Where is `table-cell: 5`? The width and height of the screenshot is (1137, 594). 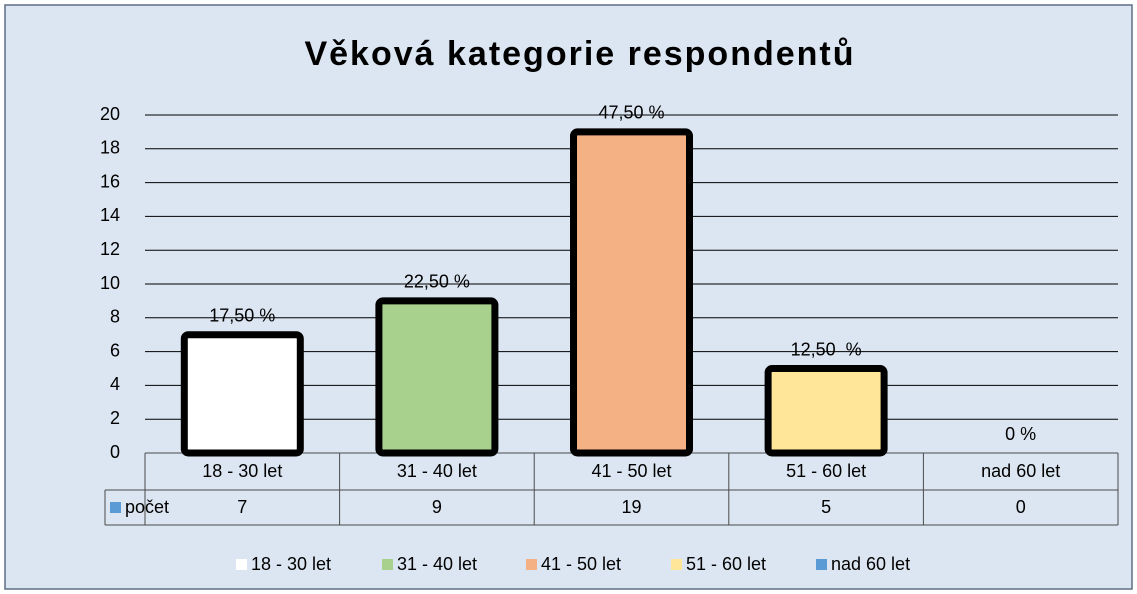 table-cell: 5 is located at coordinates (826, 507).